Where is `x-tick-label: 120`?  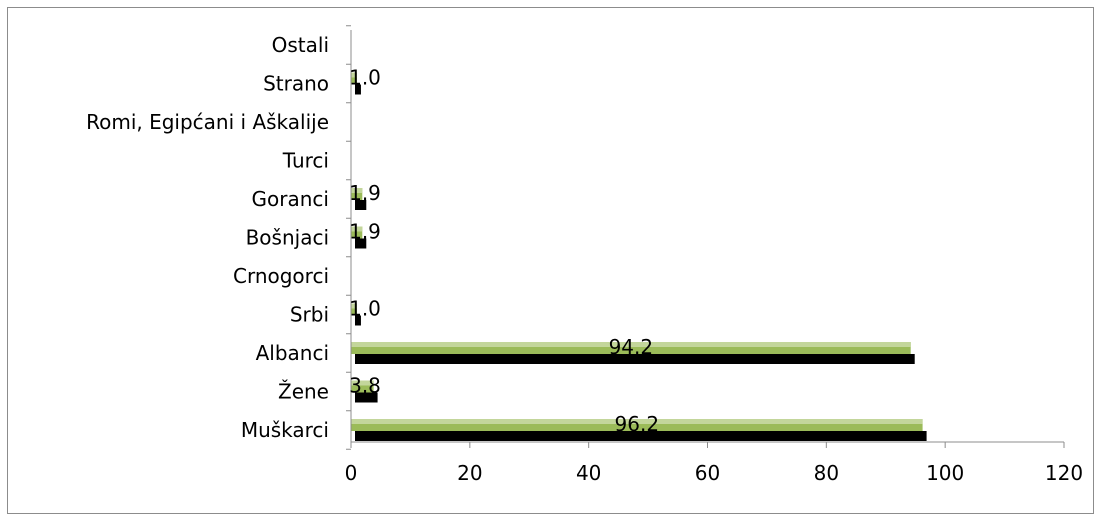
x-tick-label: 120 is located at coordinates (1064, 473).